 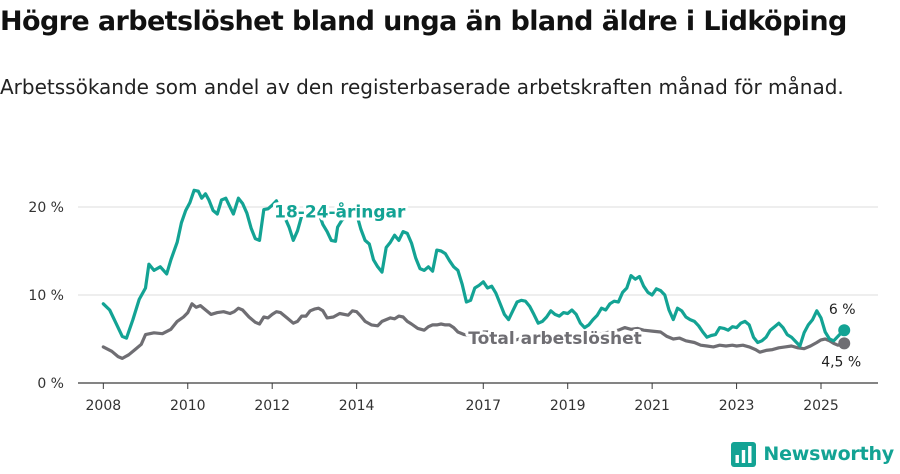 I want to click on series-end-marker-youth, so click(x=844, y=330).